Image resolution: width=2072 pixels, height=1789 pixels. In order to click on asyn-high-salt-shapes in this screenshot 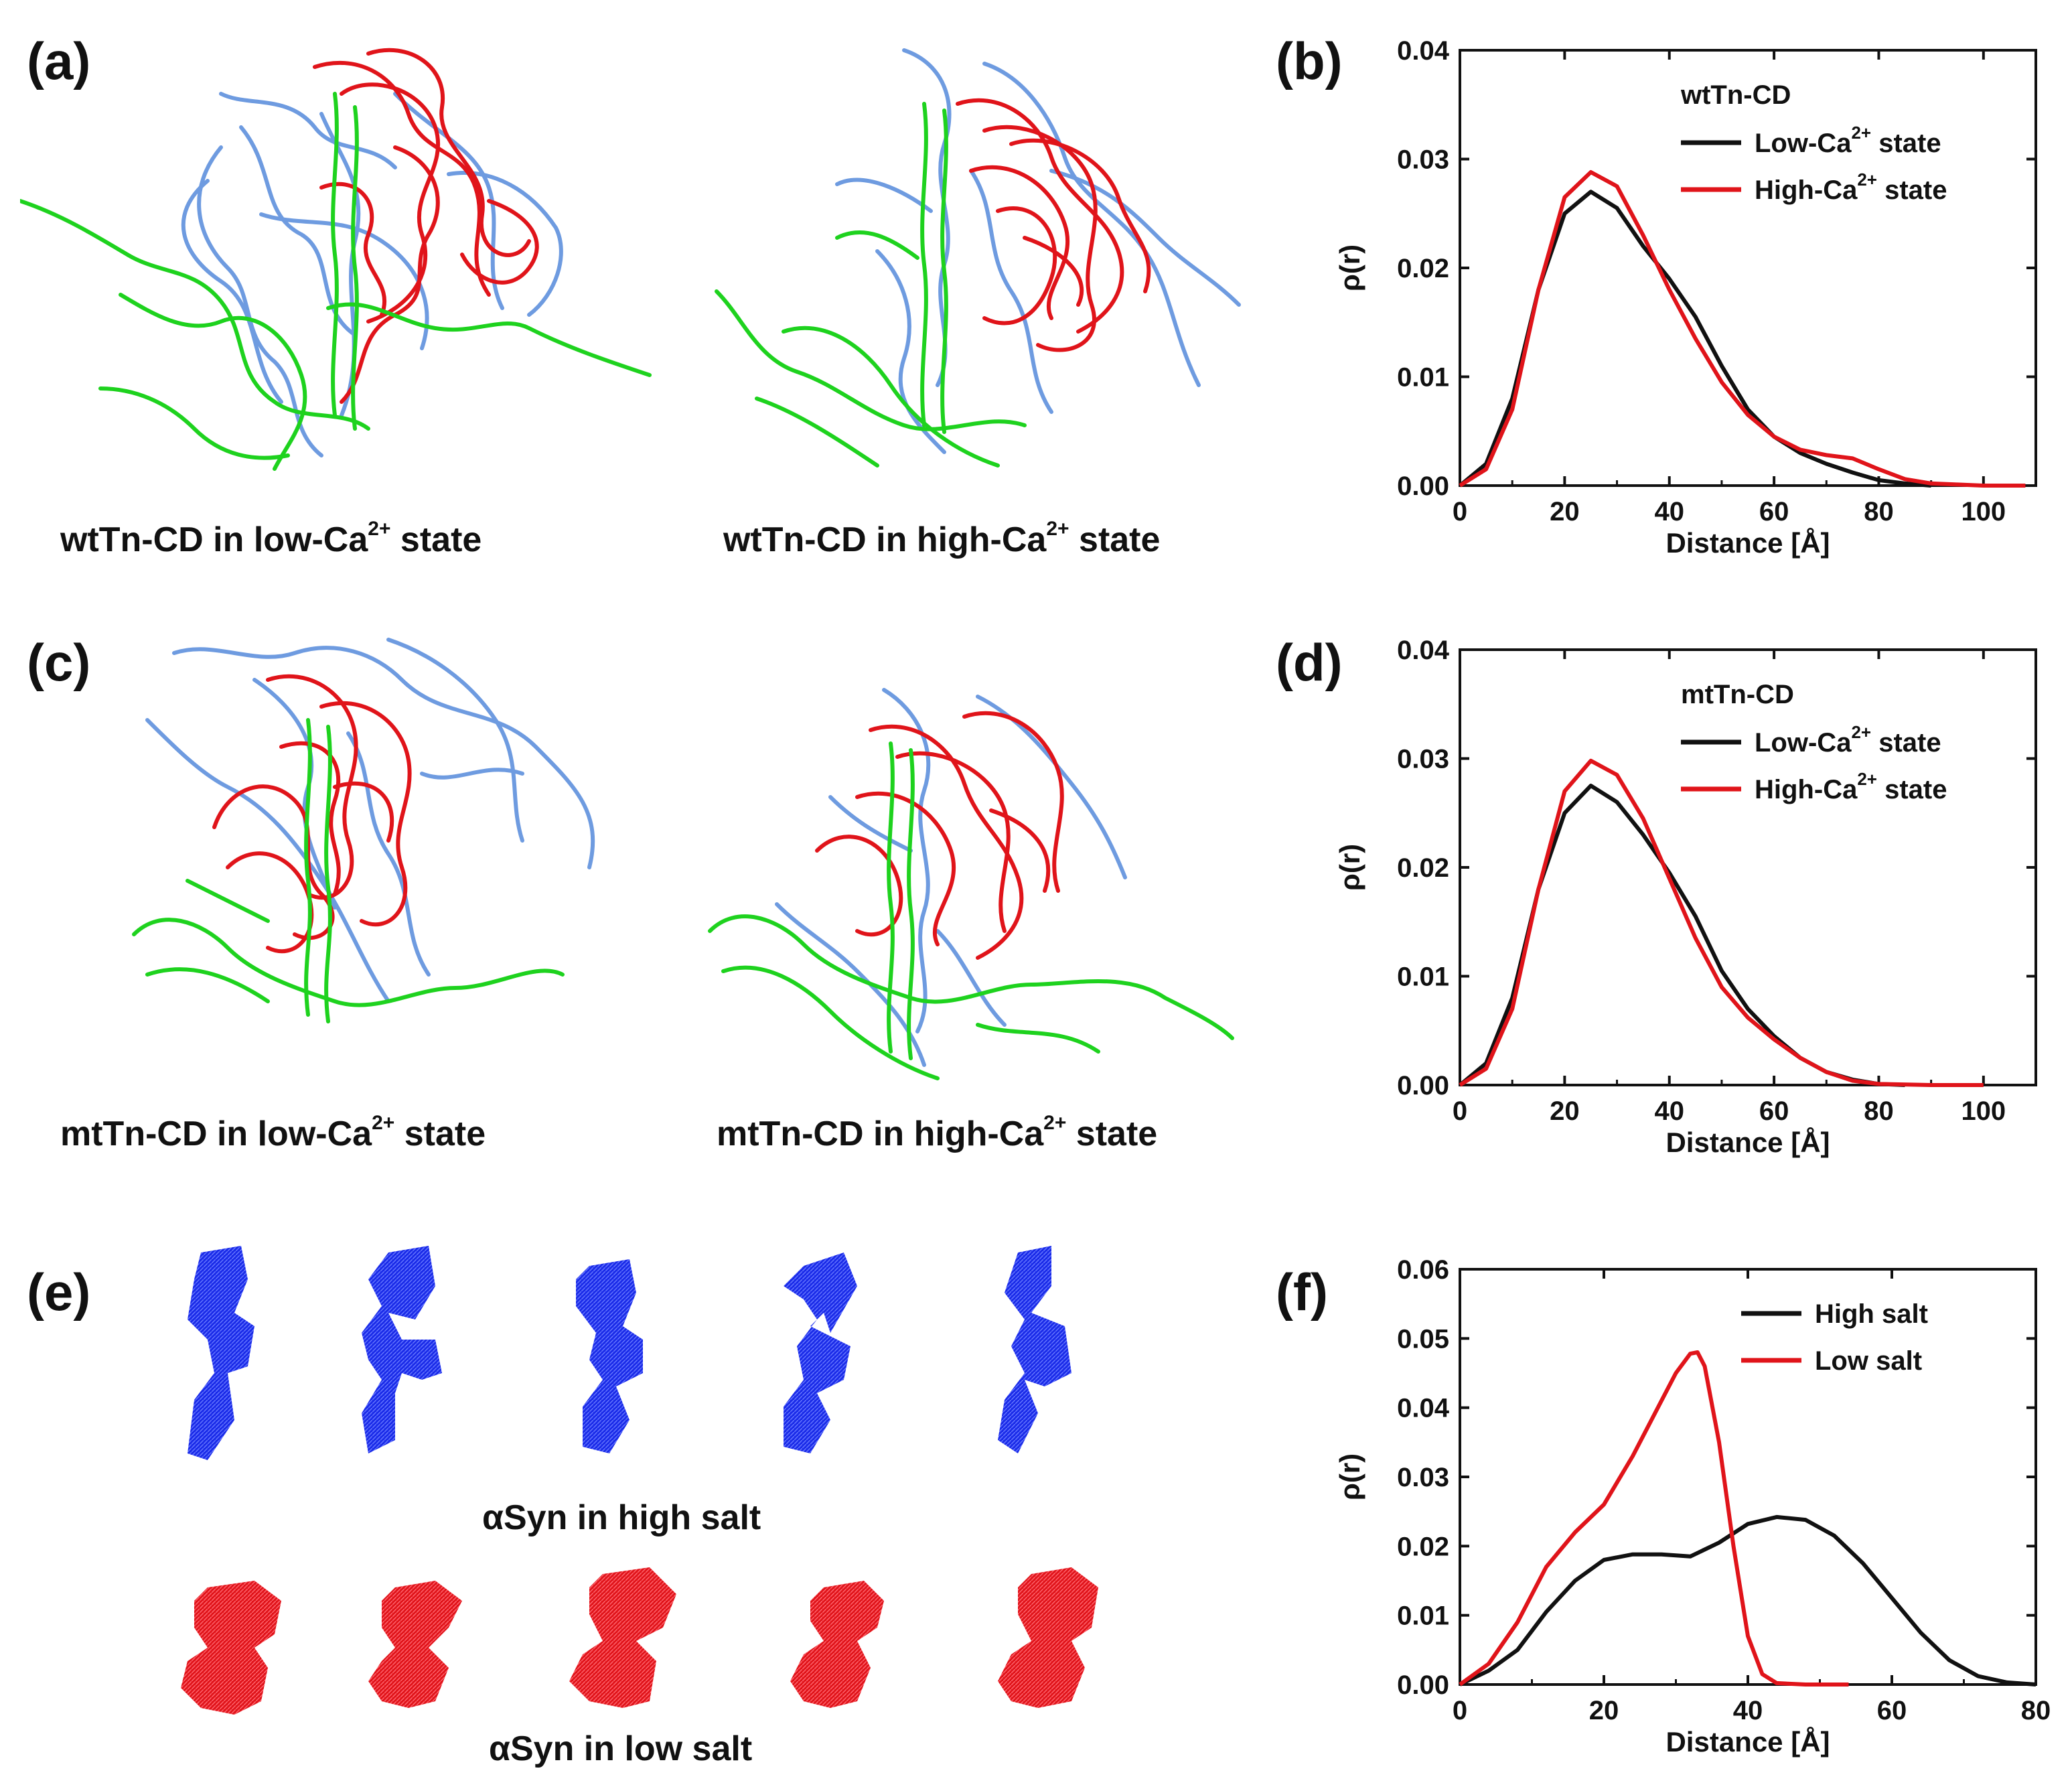, I will do `click(629, 1353)`.